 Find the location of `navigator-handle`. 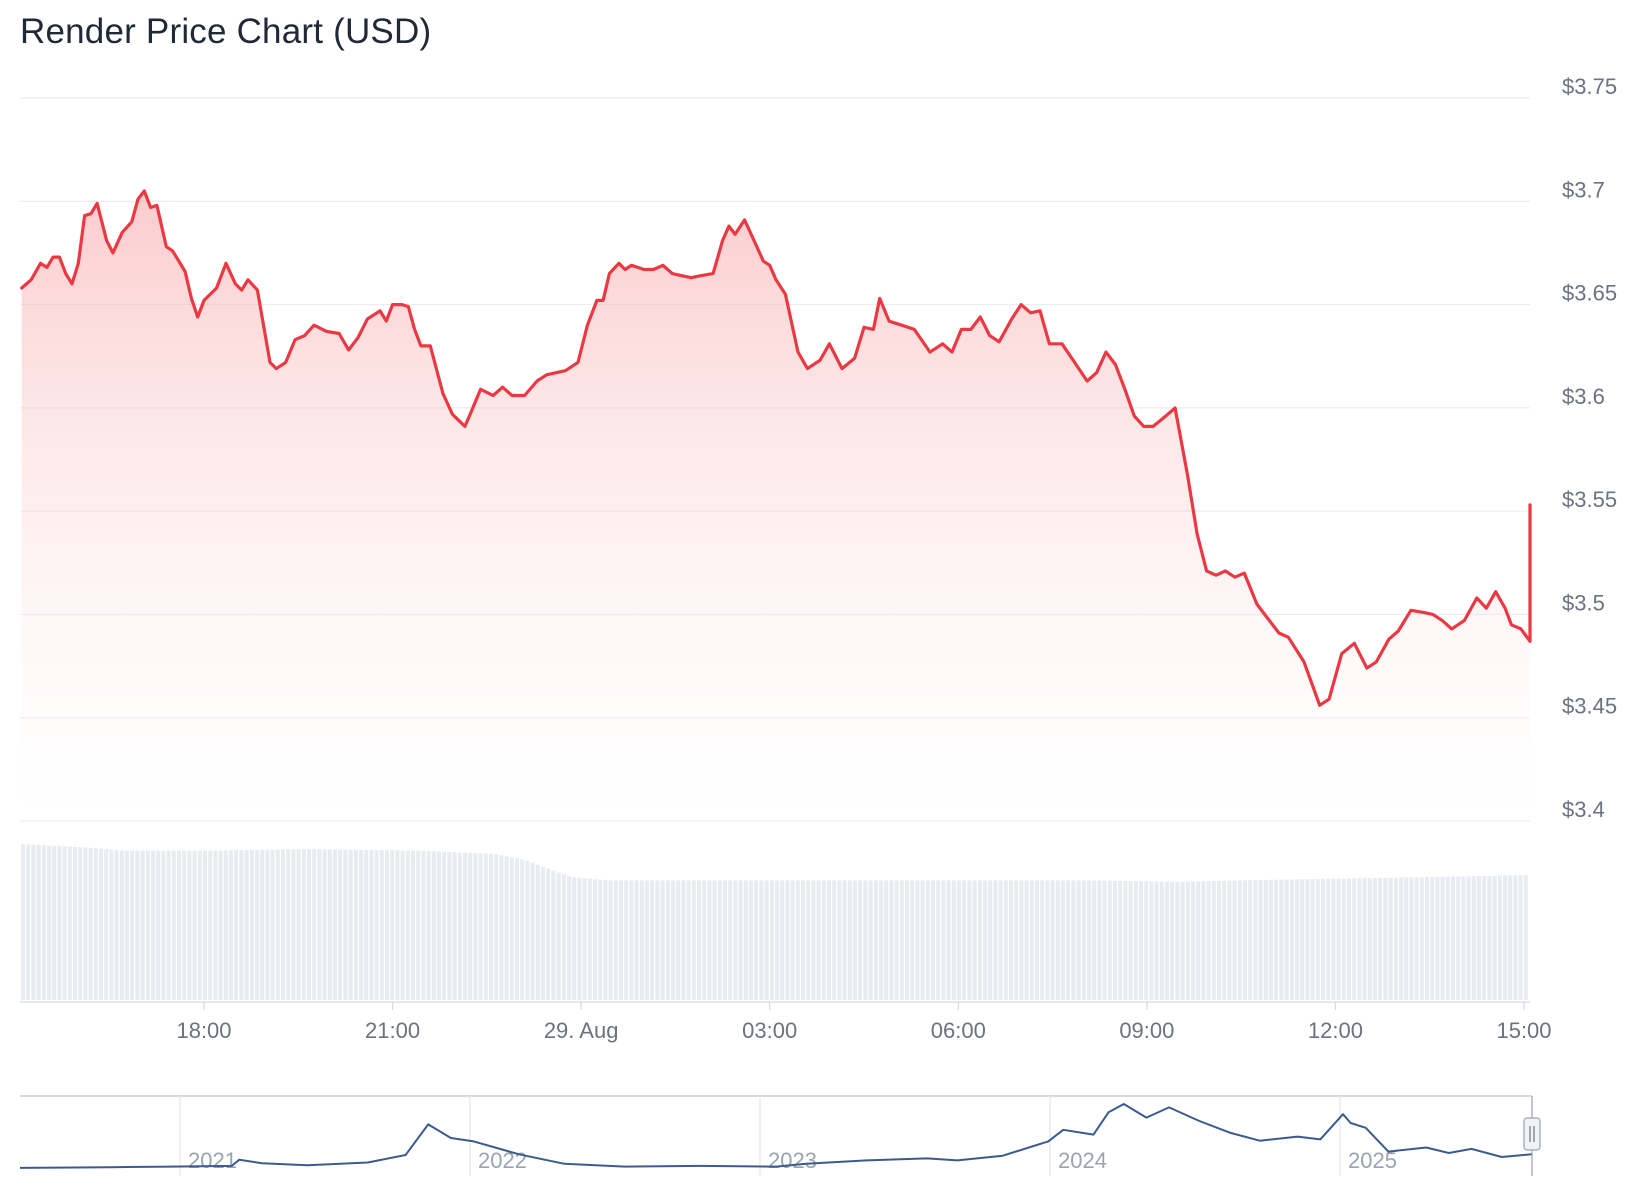

navigator-handle is located at coordinates (1532, 1134).